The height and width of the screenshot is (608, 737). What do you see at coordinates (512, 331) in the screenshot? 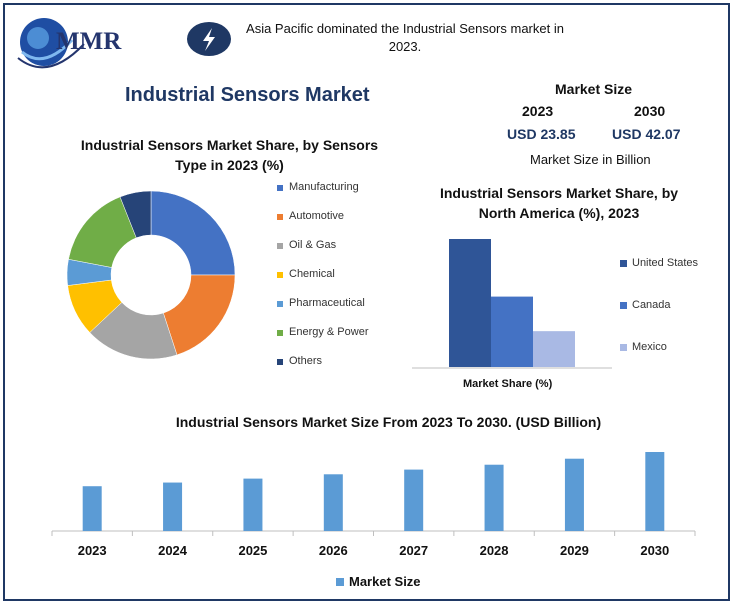
I see `na-bar-canada` at bounding box center [512, 331].